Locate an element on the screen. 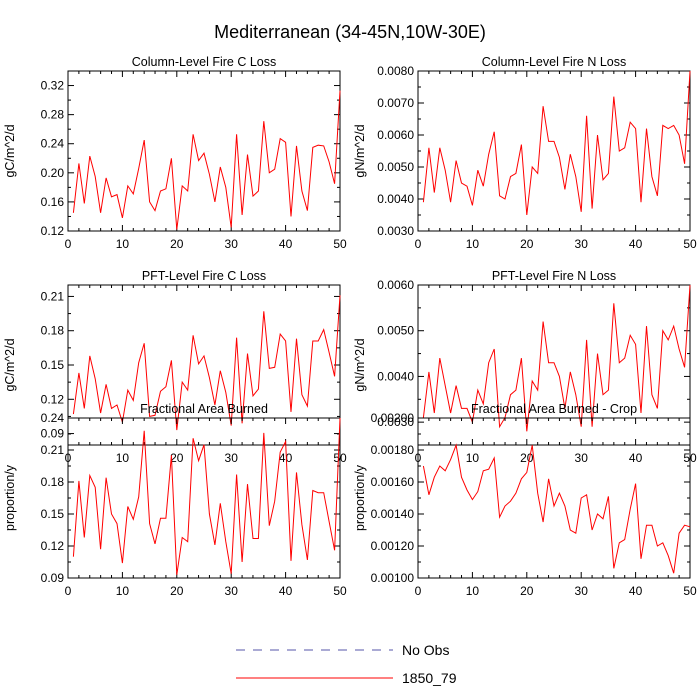  panel-5-ytick-label: 0.09 is located at coordinates (53, 578).